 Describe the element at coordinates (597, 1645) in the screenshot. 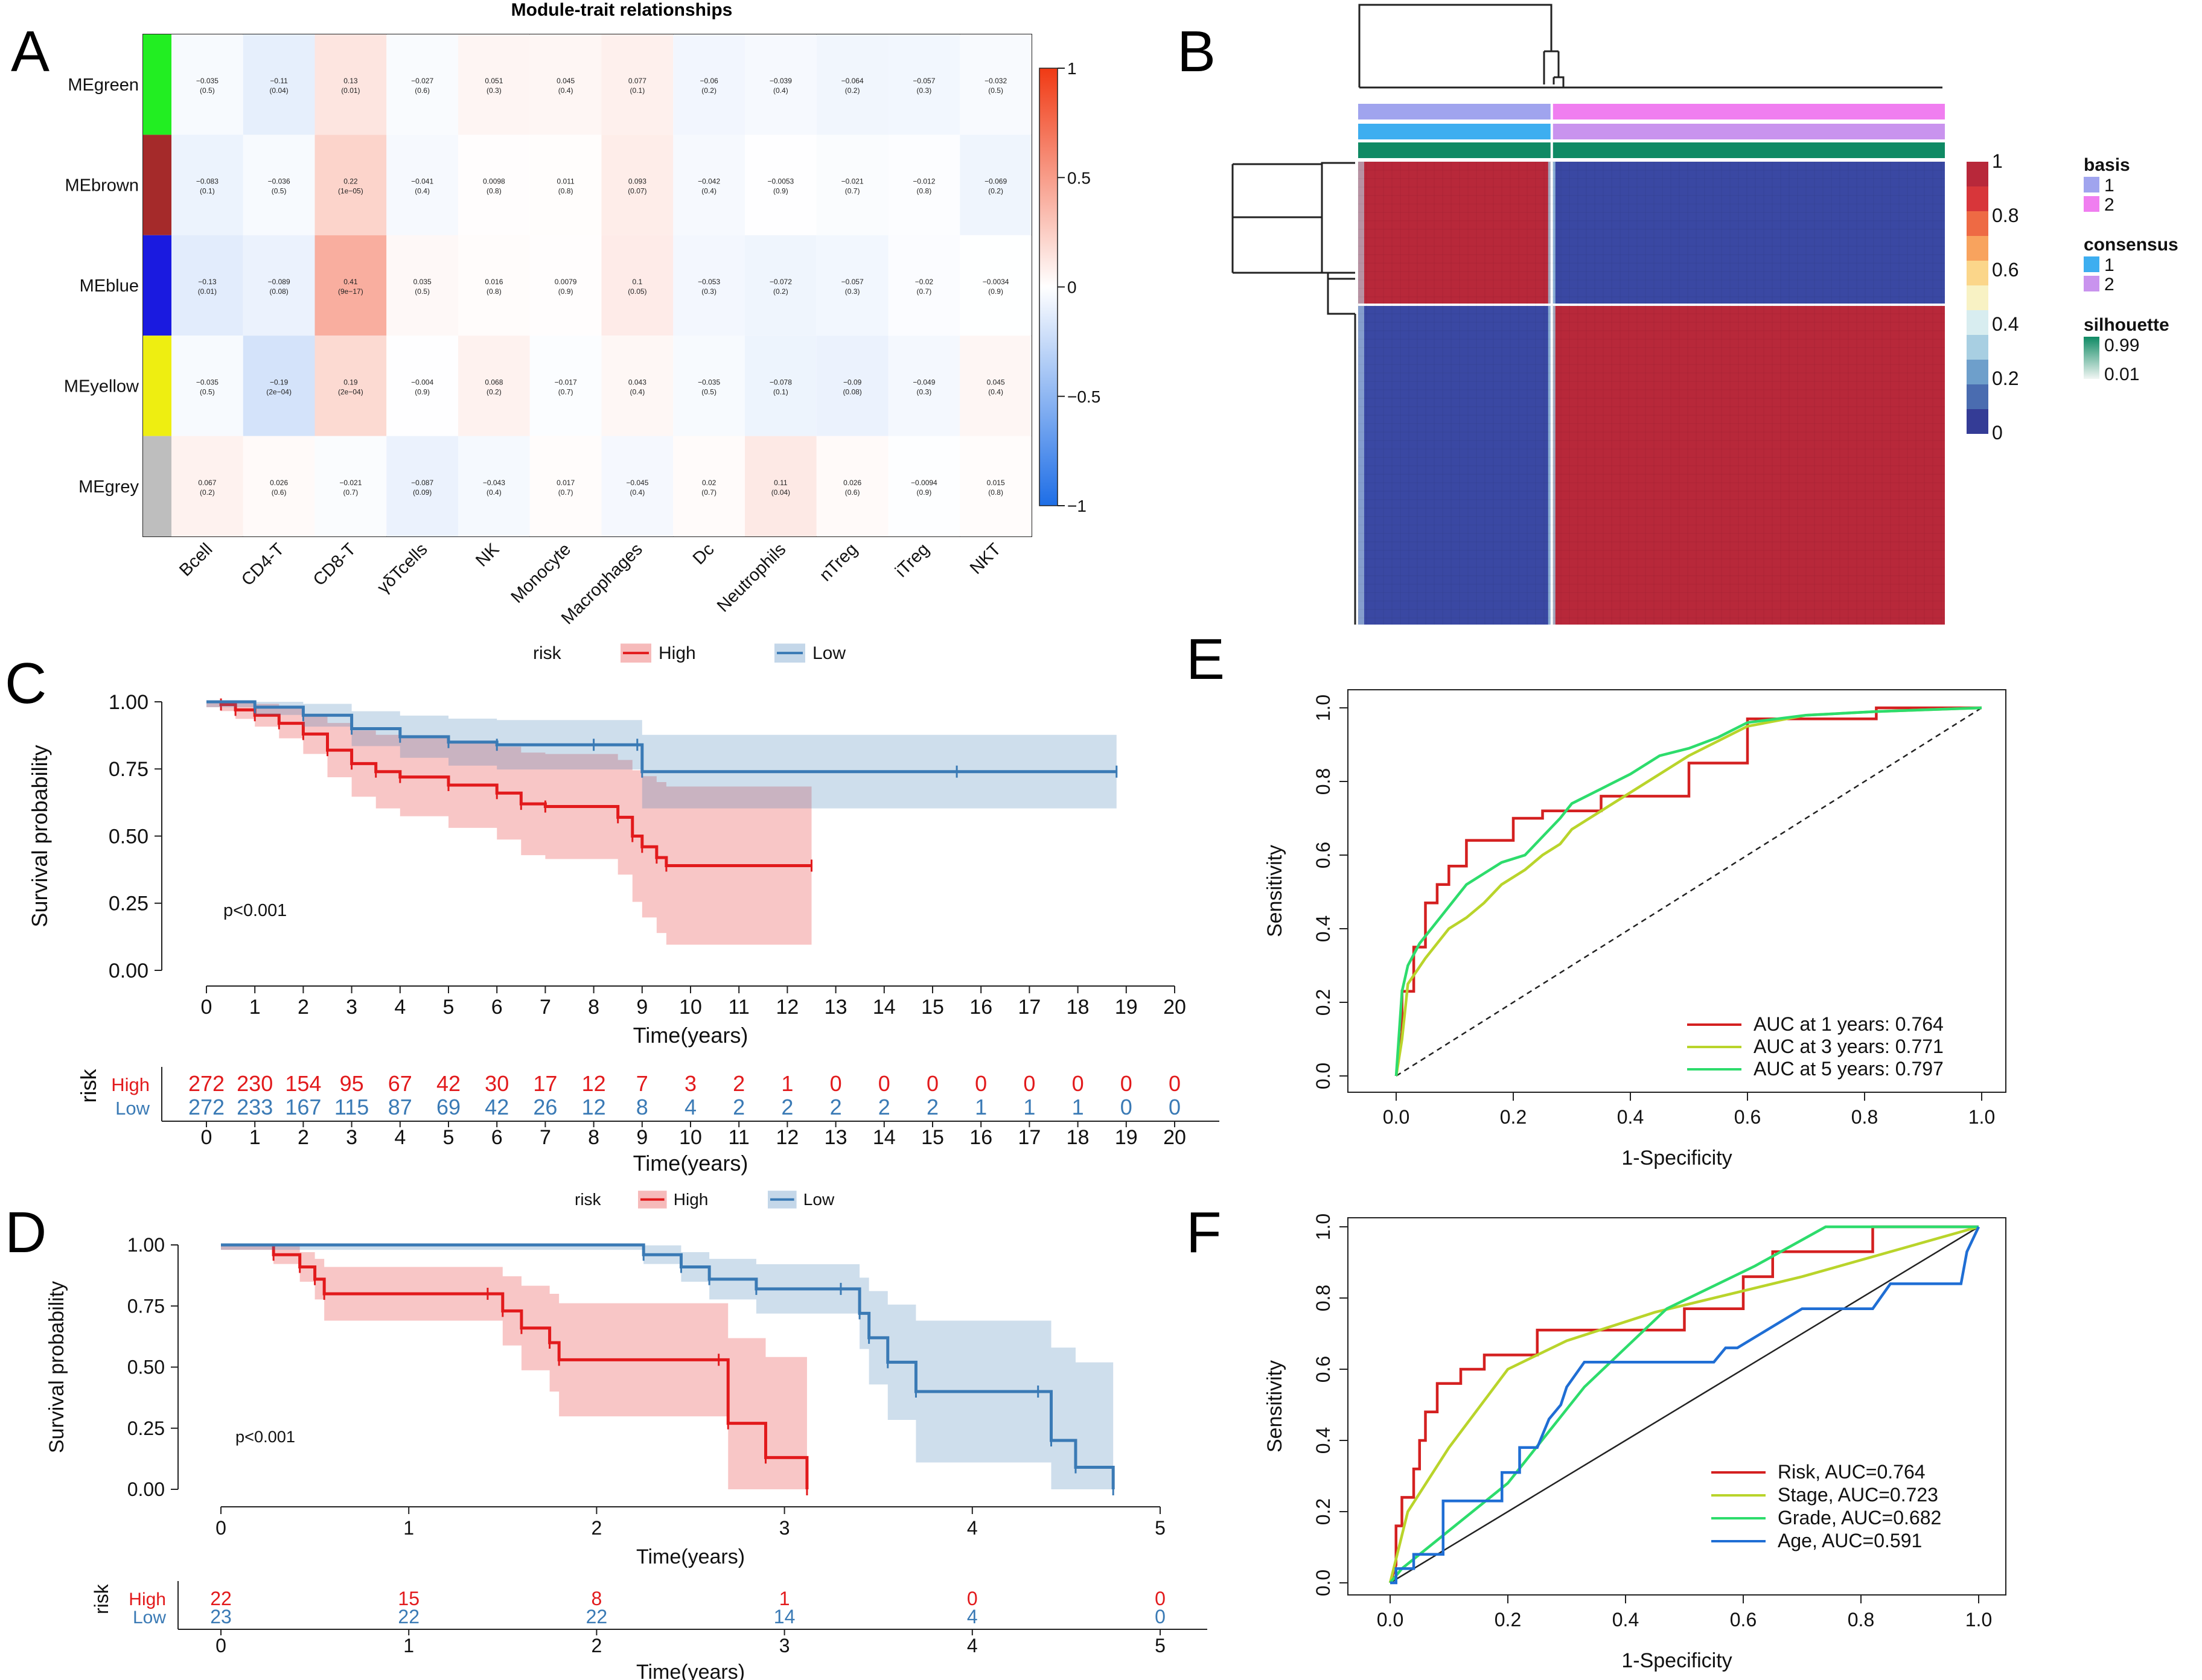

I see `risk-x-tick-label: 2` at that location.